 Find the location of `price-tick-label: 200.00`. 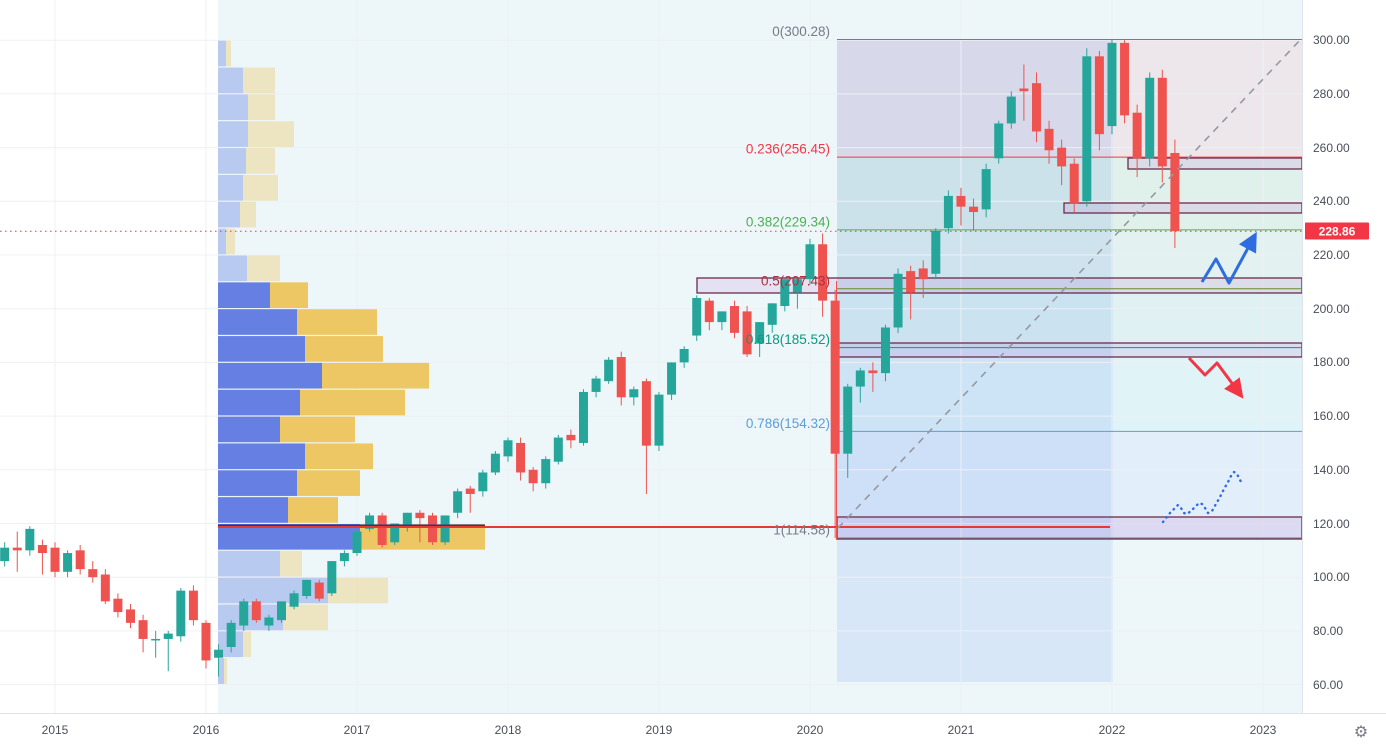

price-tick-label: 200.00 is located at coordinates (1331, 308).